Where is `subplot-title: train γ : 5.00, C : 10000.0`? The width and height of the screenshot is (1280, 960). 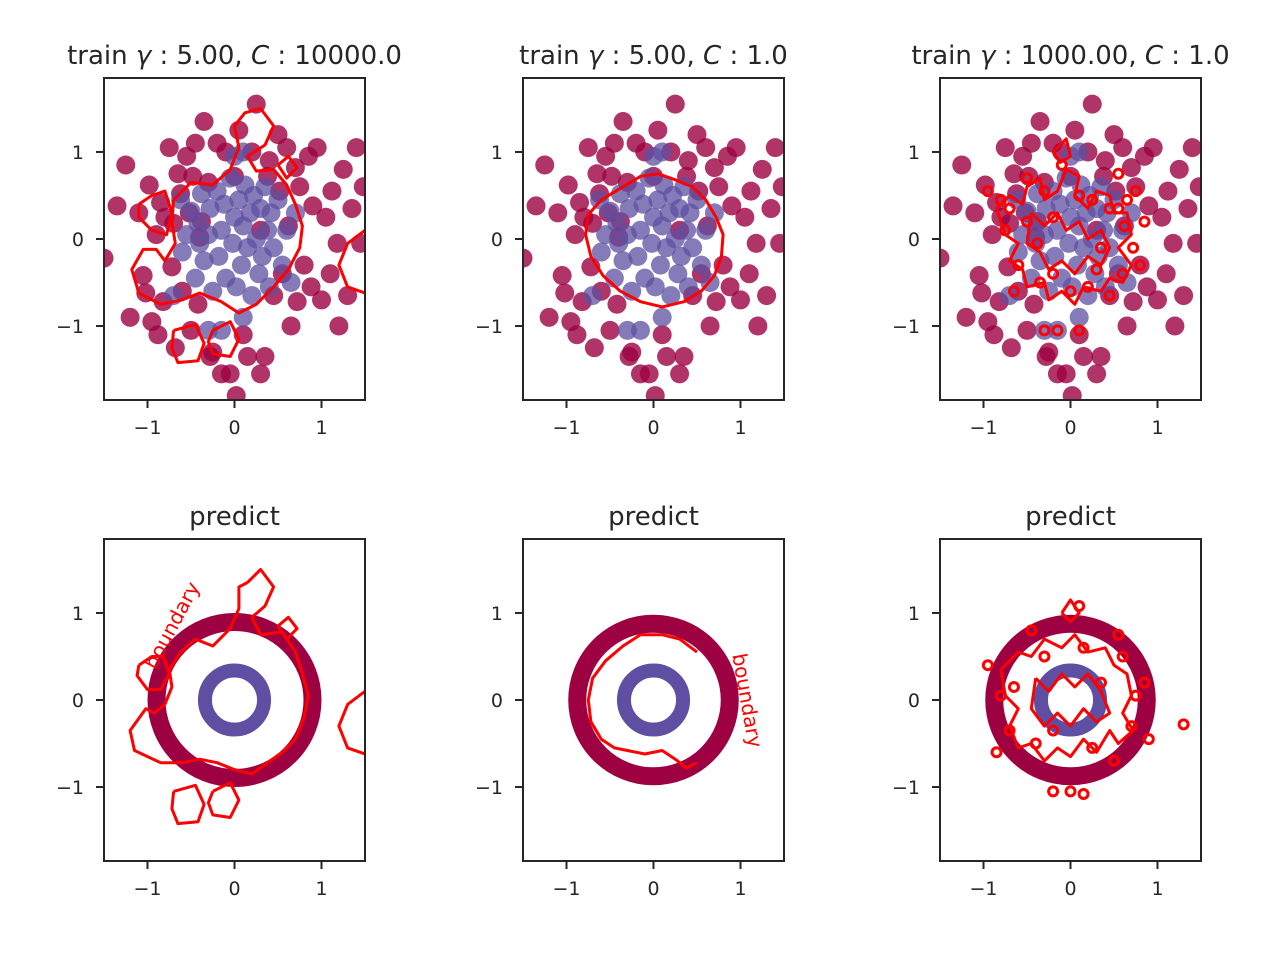 subplot-title: train γ : 5.00, C : 10000.0 is located at coordinates (234, 56).